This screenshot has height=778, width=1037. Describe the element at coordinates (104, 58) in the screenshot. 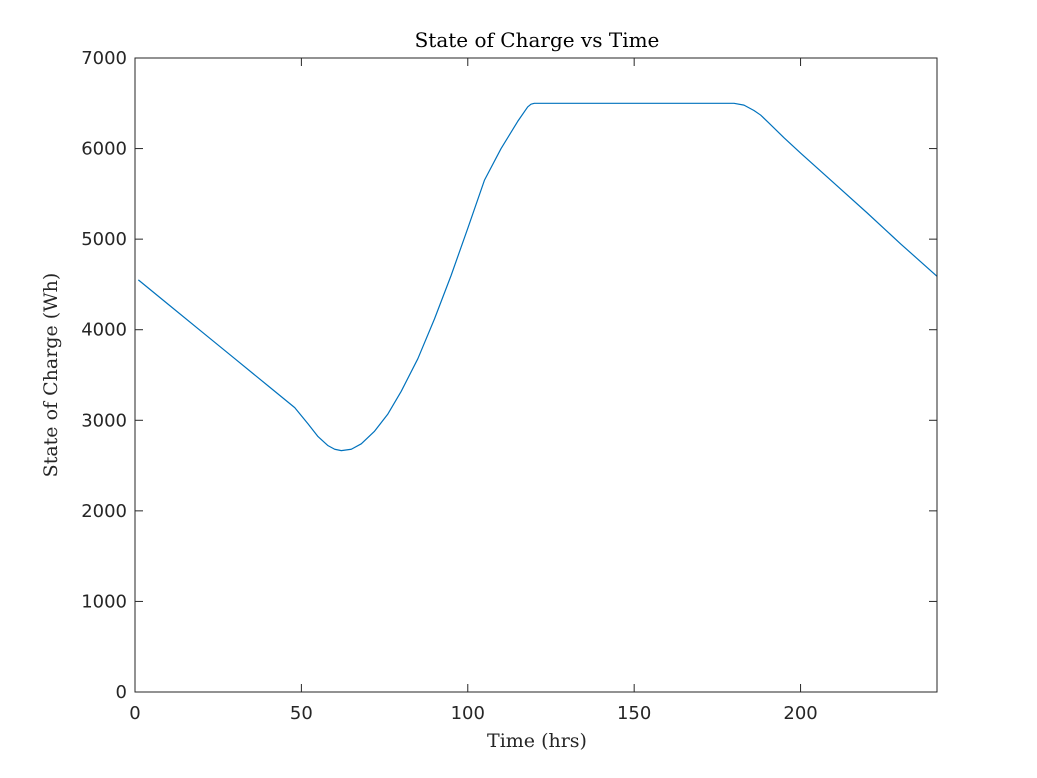

I see `y-tick-label: 7000` at that location.